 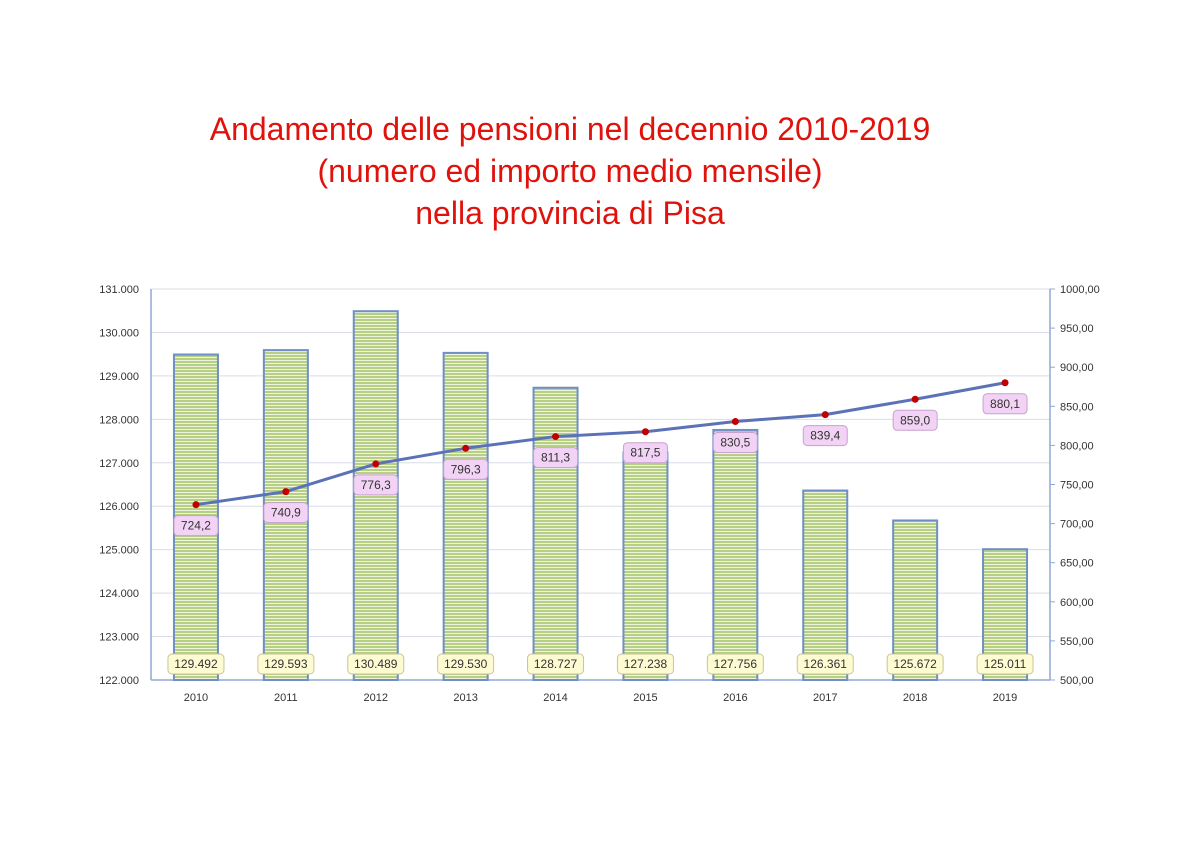 I want to click on y-left-tick-label-1: 123.000, so click(x=119, y=638).